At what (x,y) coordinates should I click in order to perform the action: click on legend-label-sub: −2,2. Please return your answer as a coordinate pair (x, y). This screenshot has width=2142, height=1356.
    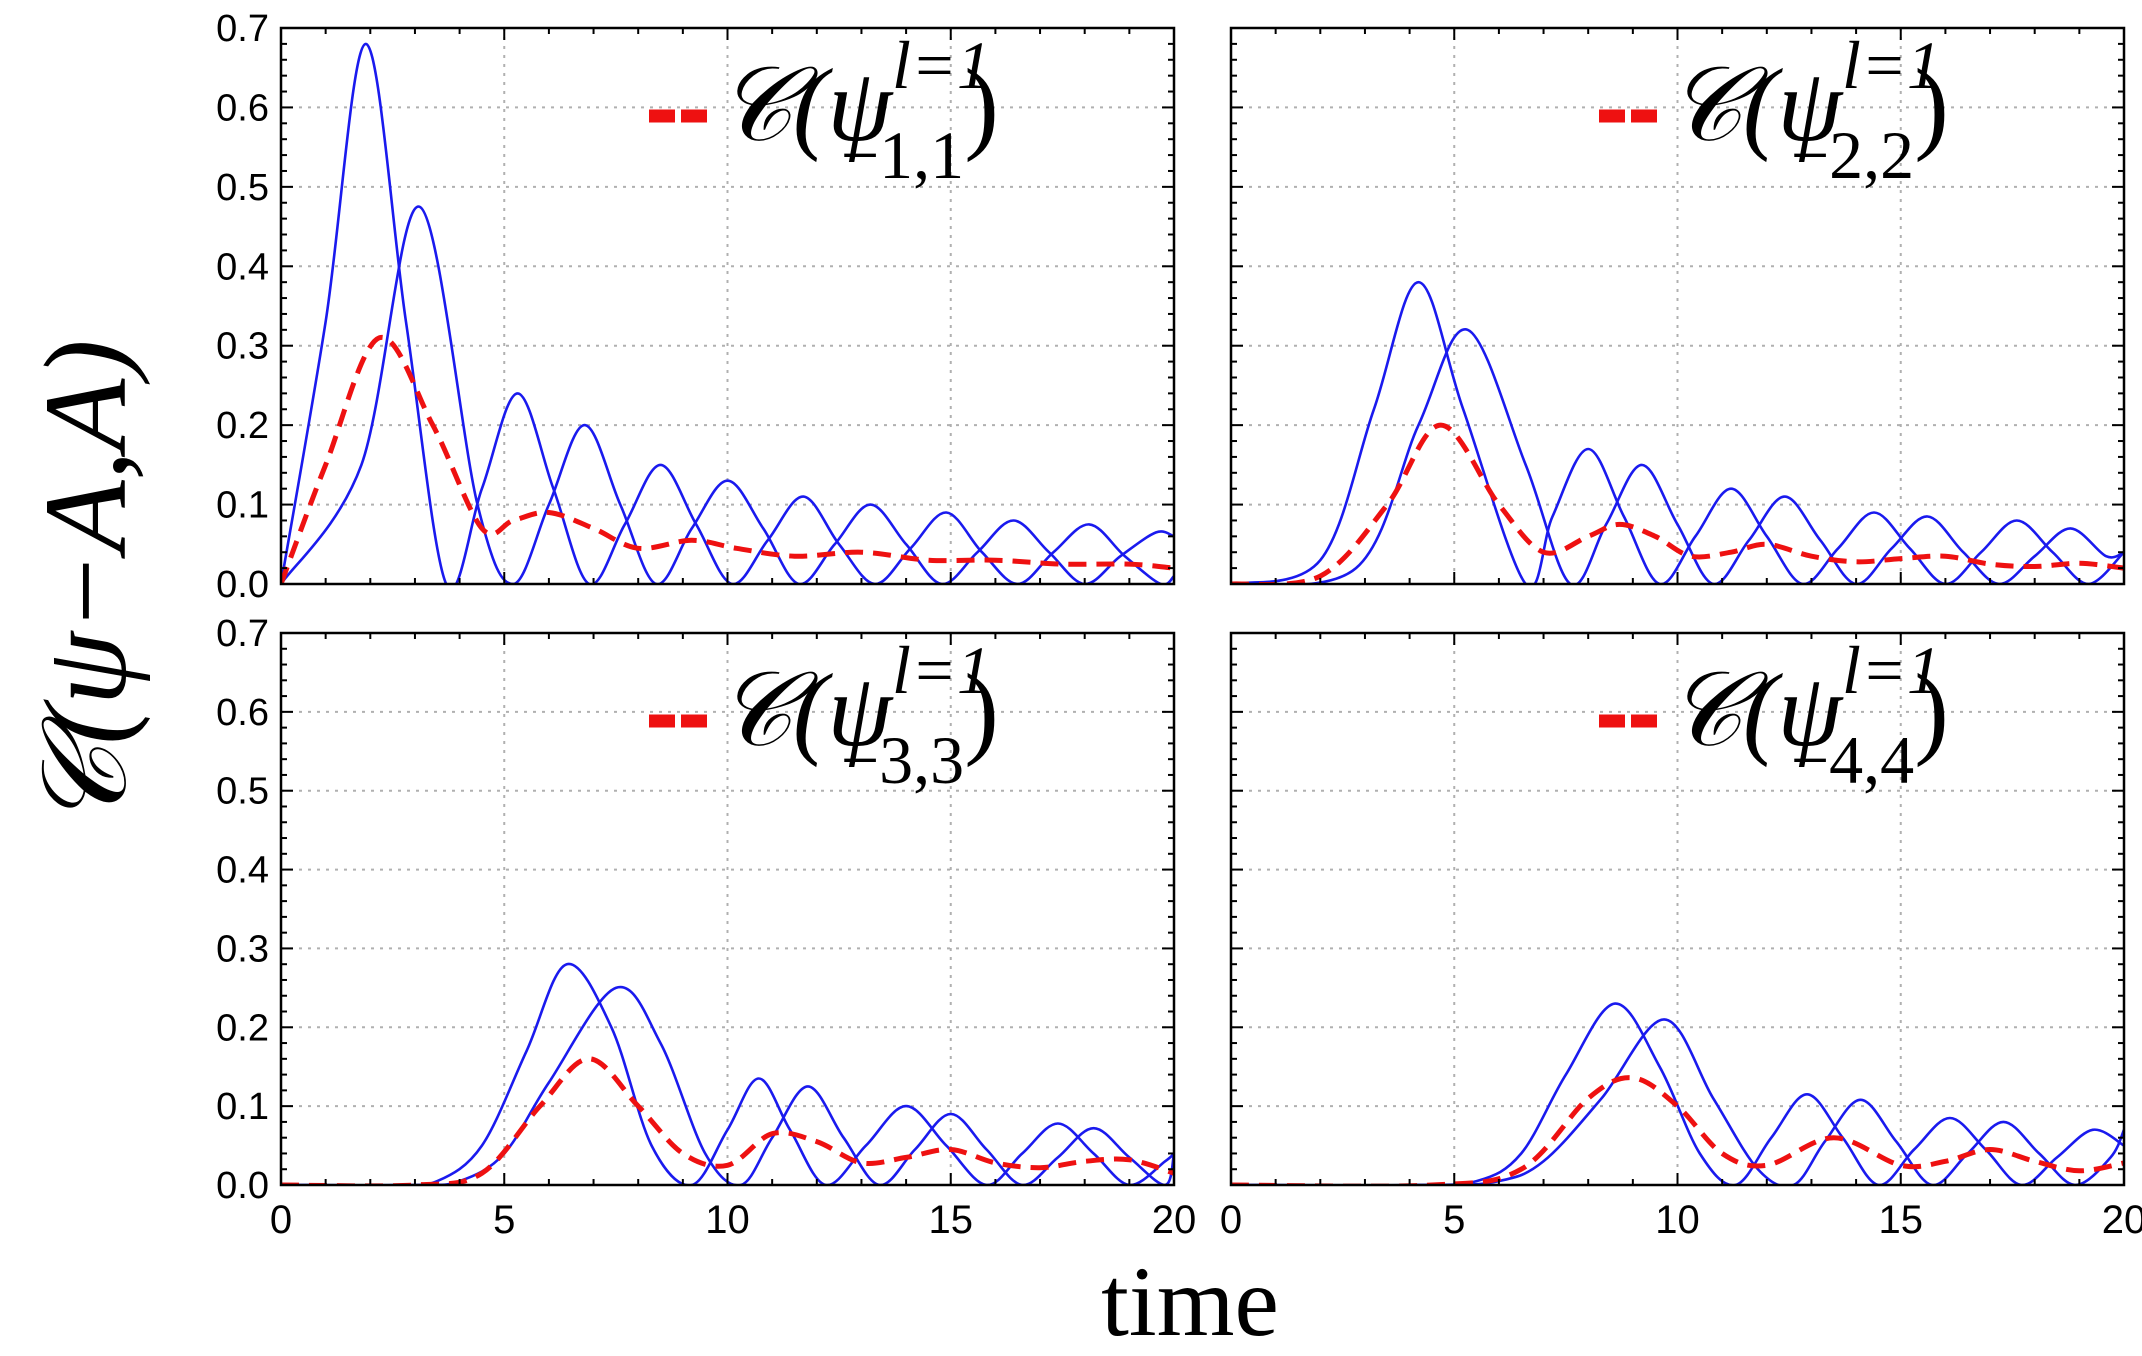
    Looking at the image, I should click on (1852, 155).